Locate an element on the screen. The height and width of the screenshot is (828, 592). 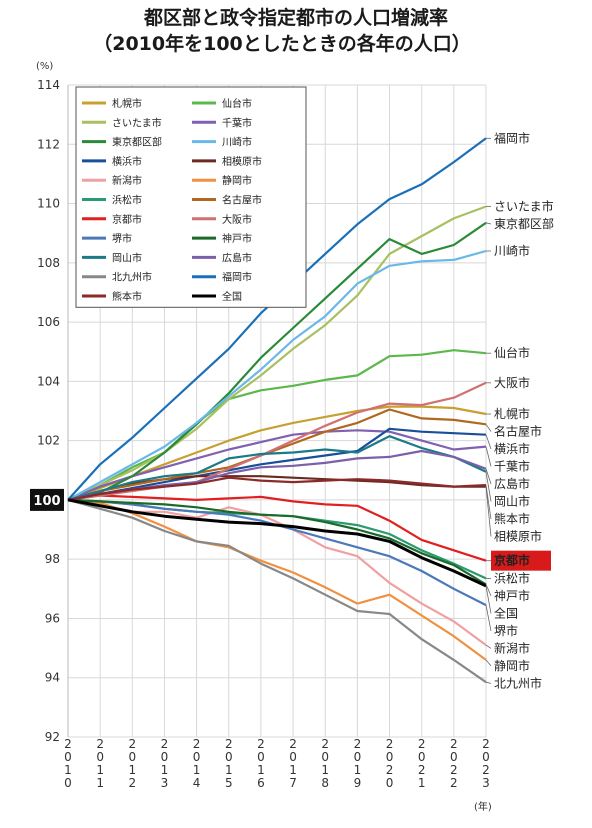
legend-entry: 札幌市 is located at coordinates (127, 103).